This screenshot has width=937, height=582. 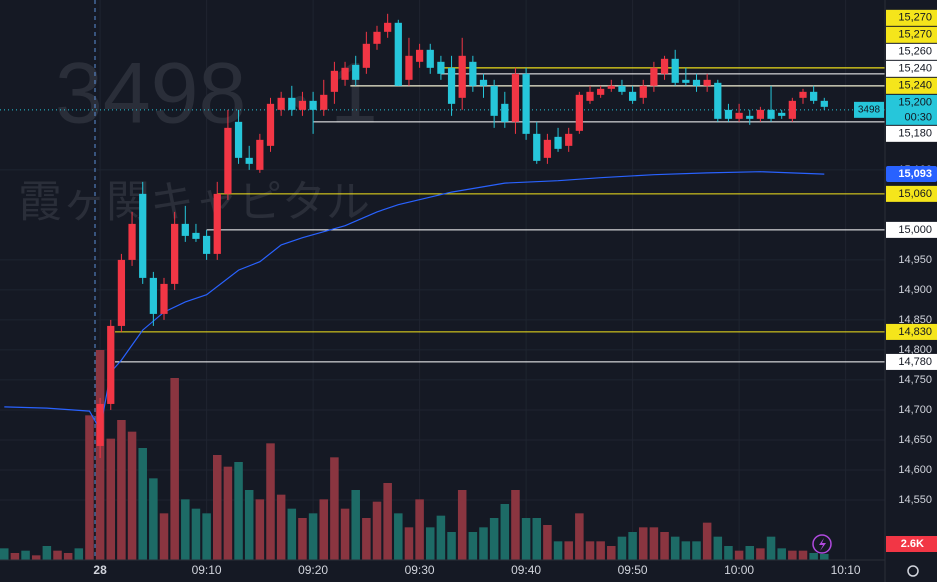 I want to click on x-tick-label: 09:50, so click(x=633, y=570).